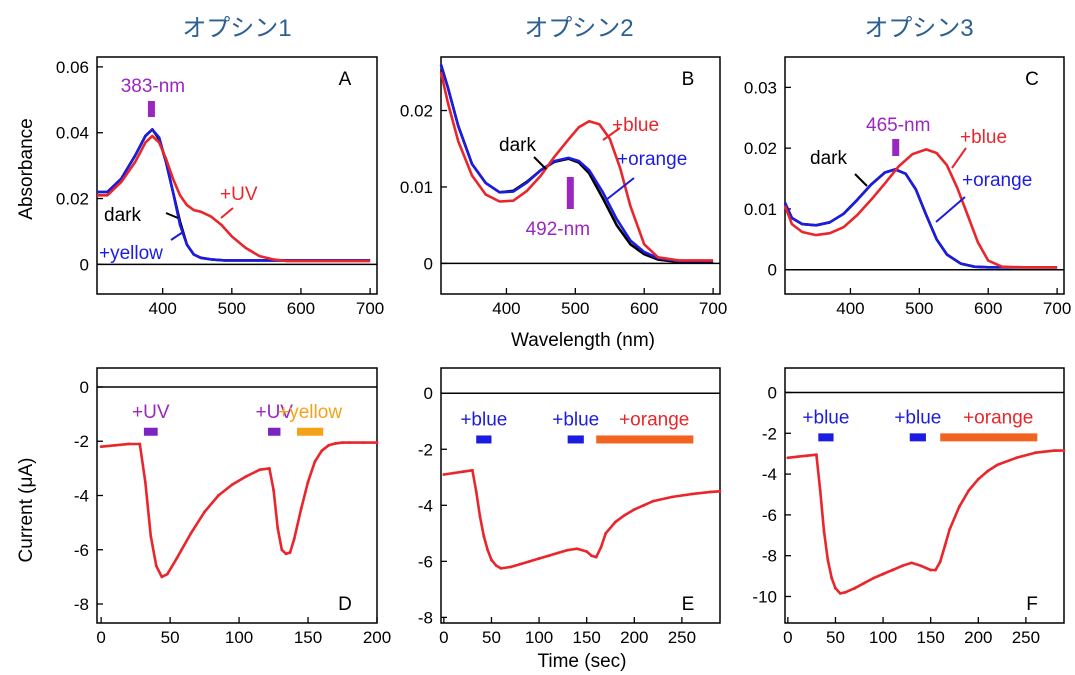  Describe the element at coordinates (581, 661) in the screenshot. I see `time-xlabel: Time (sec)` at that location.